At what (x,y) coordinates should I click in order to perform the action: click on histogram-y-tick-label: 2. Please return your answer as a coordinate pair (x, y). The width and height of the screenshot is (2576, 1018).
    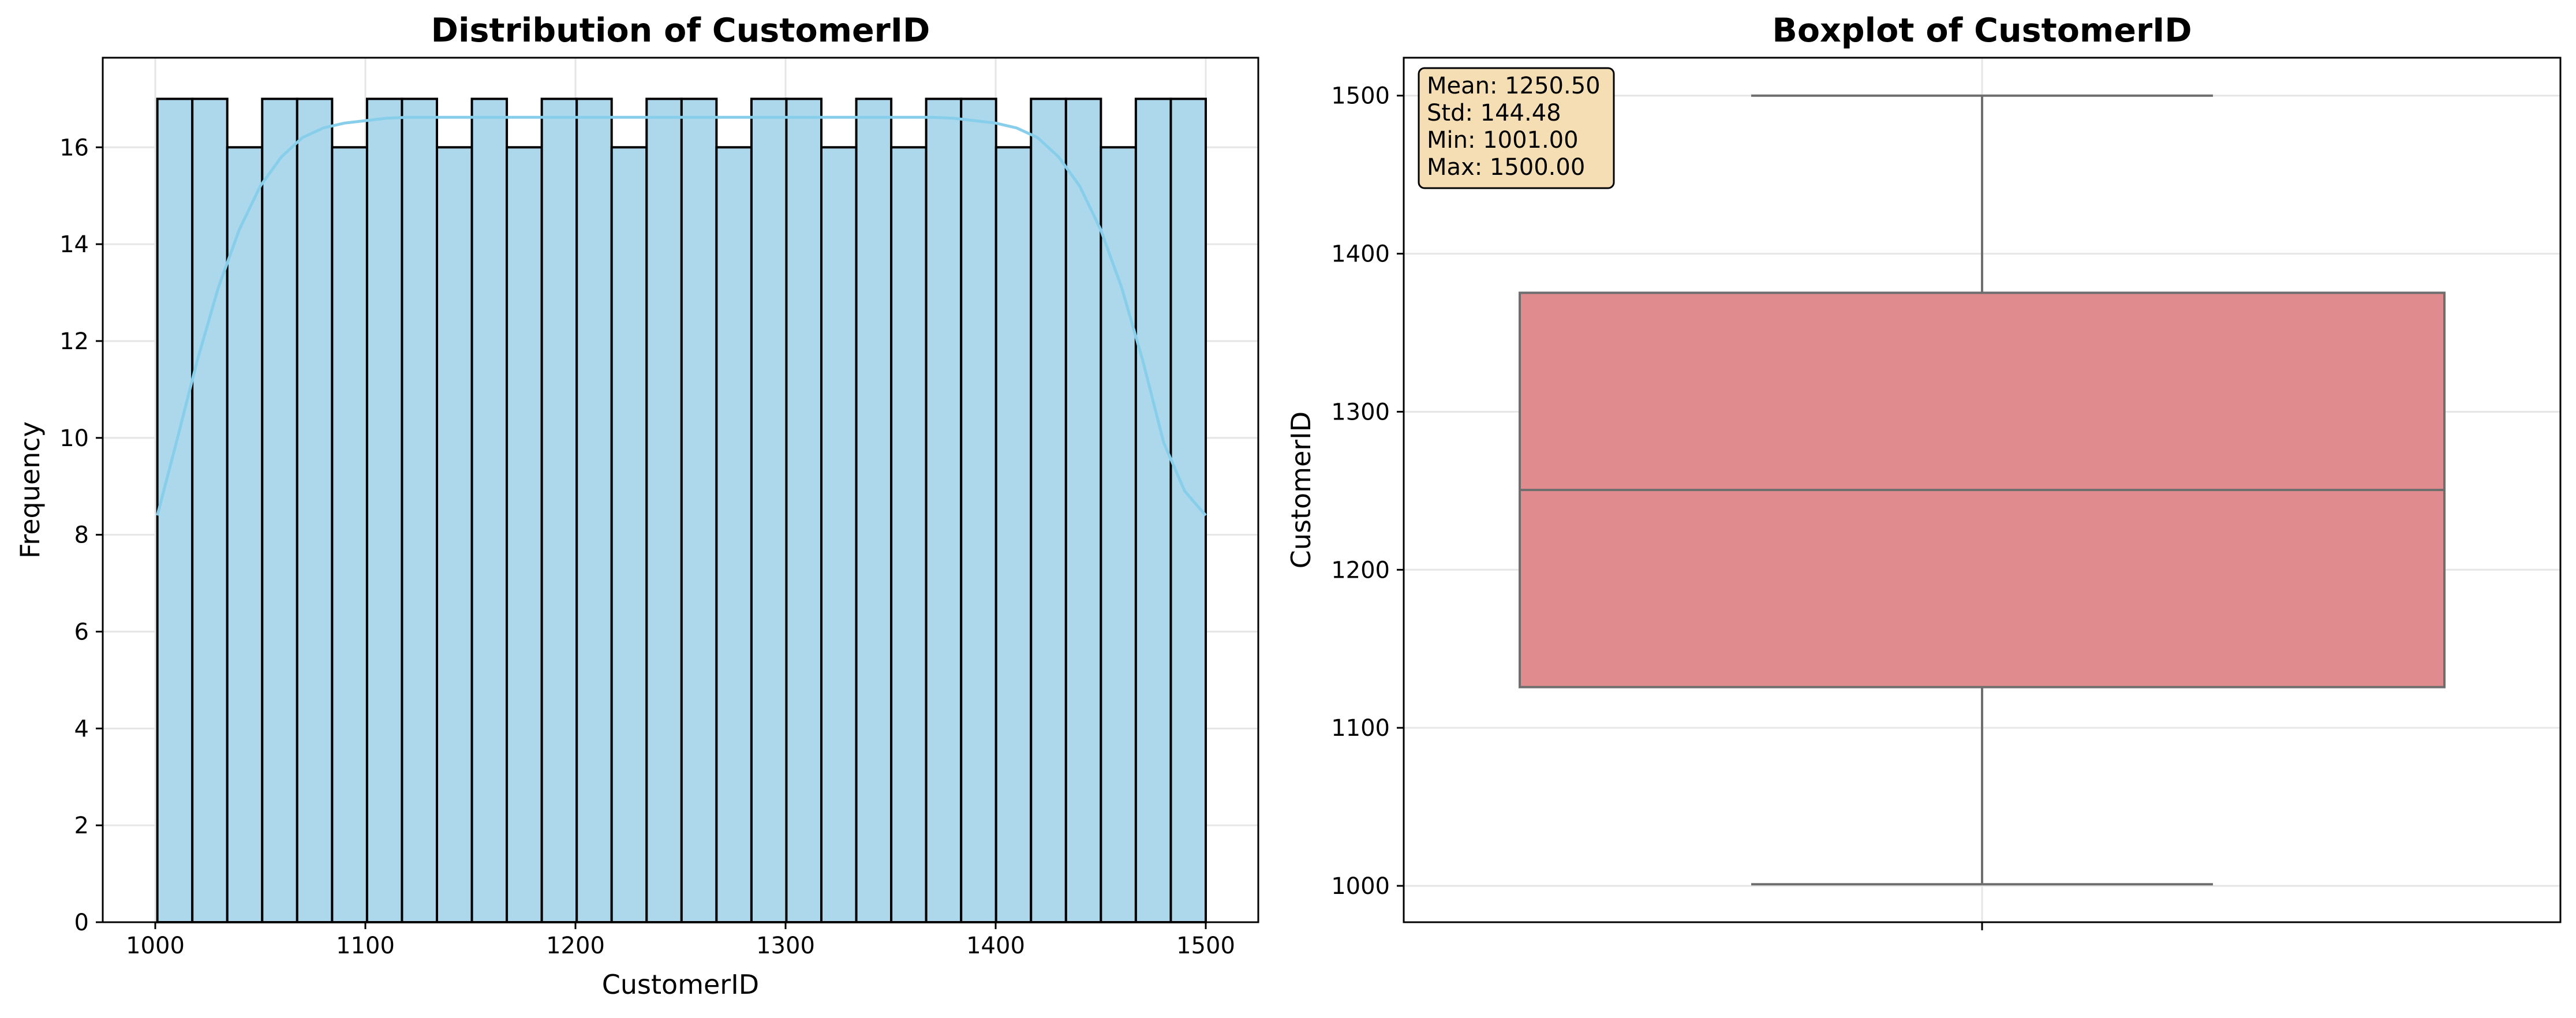
    Looking at the image, I should click on (81, 826).